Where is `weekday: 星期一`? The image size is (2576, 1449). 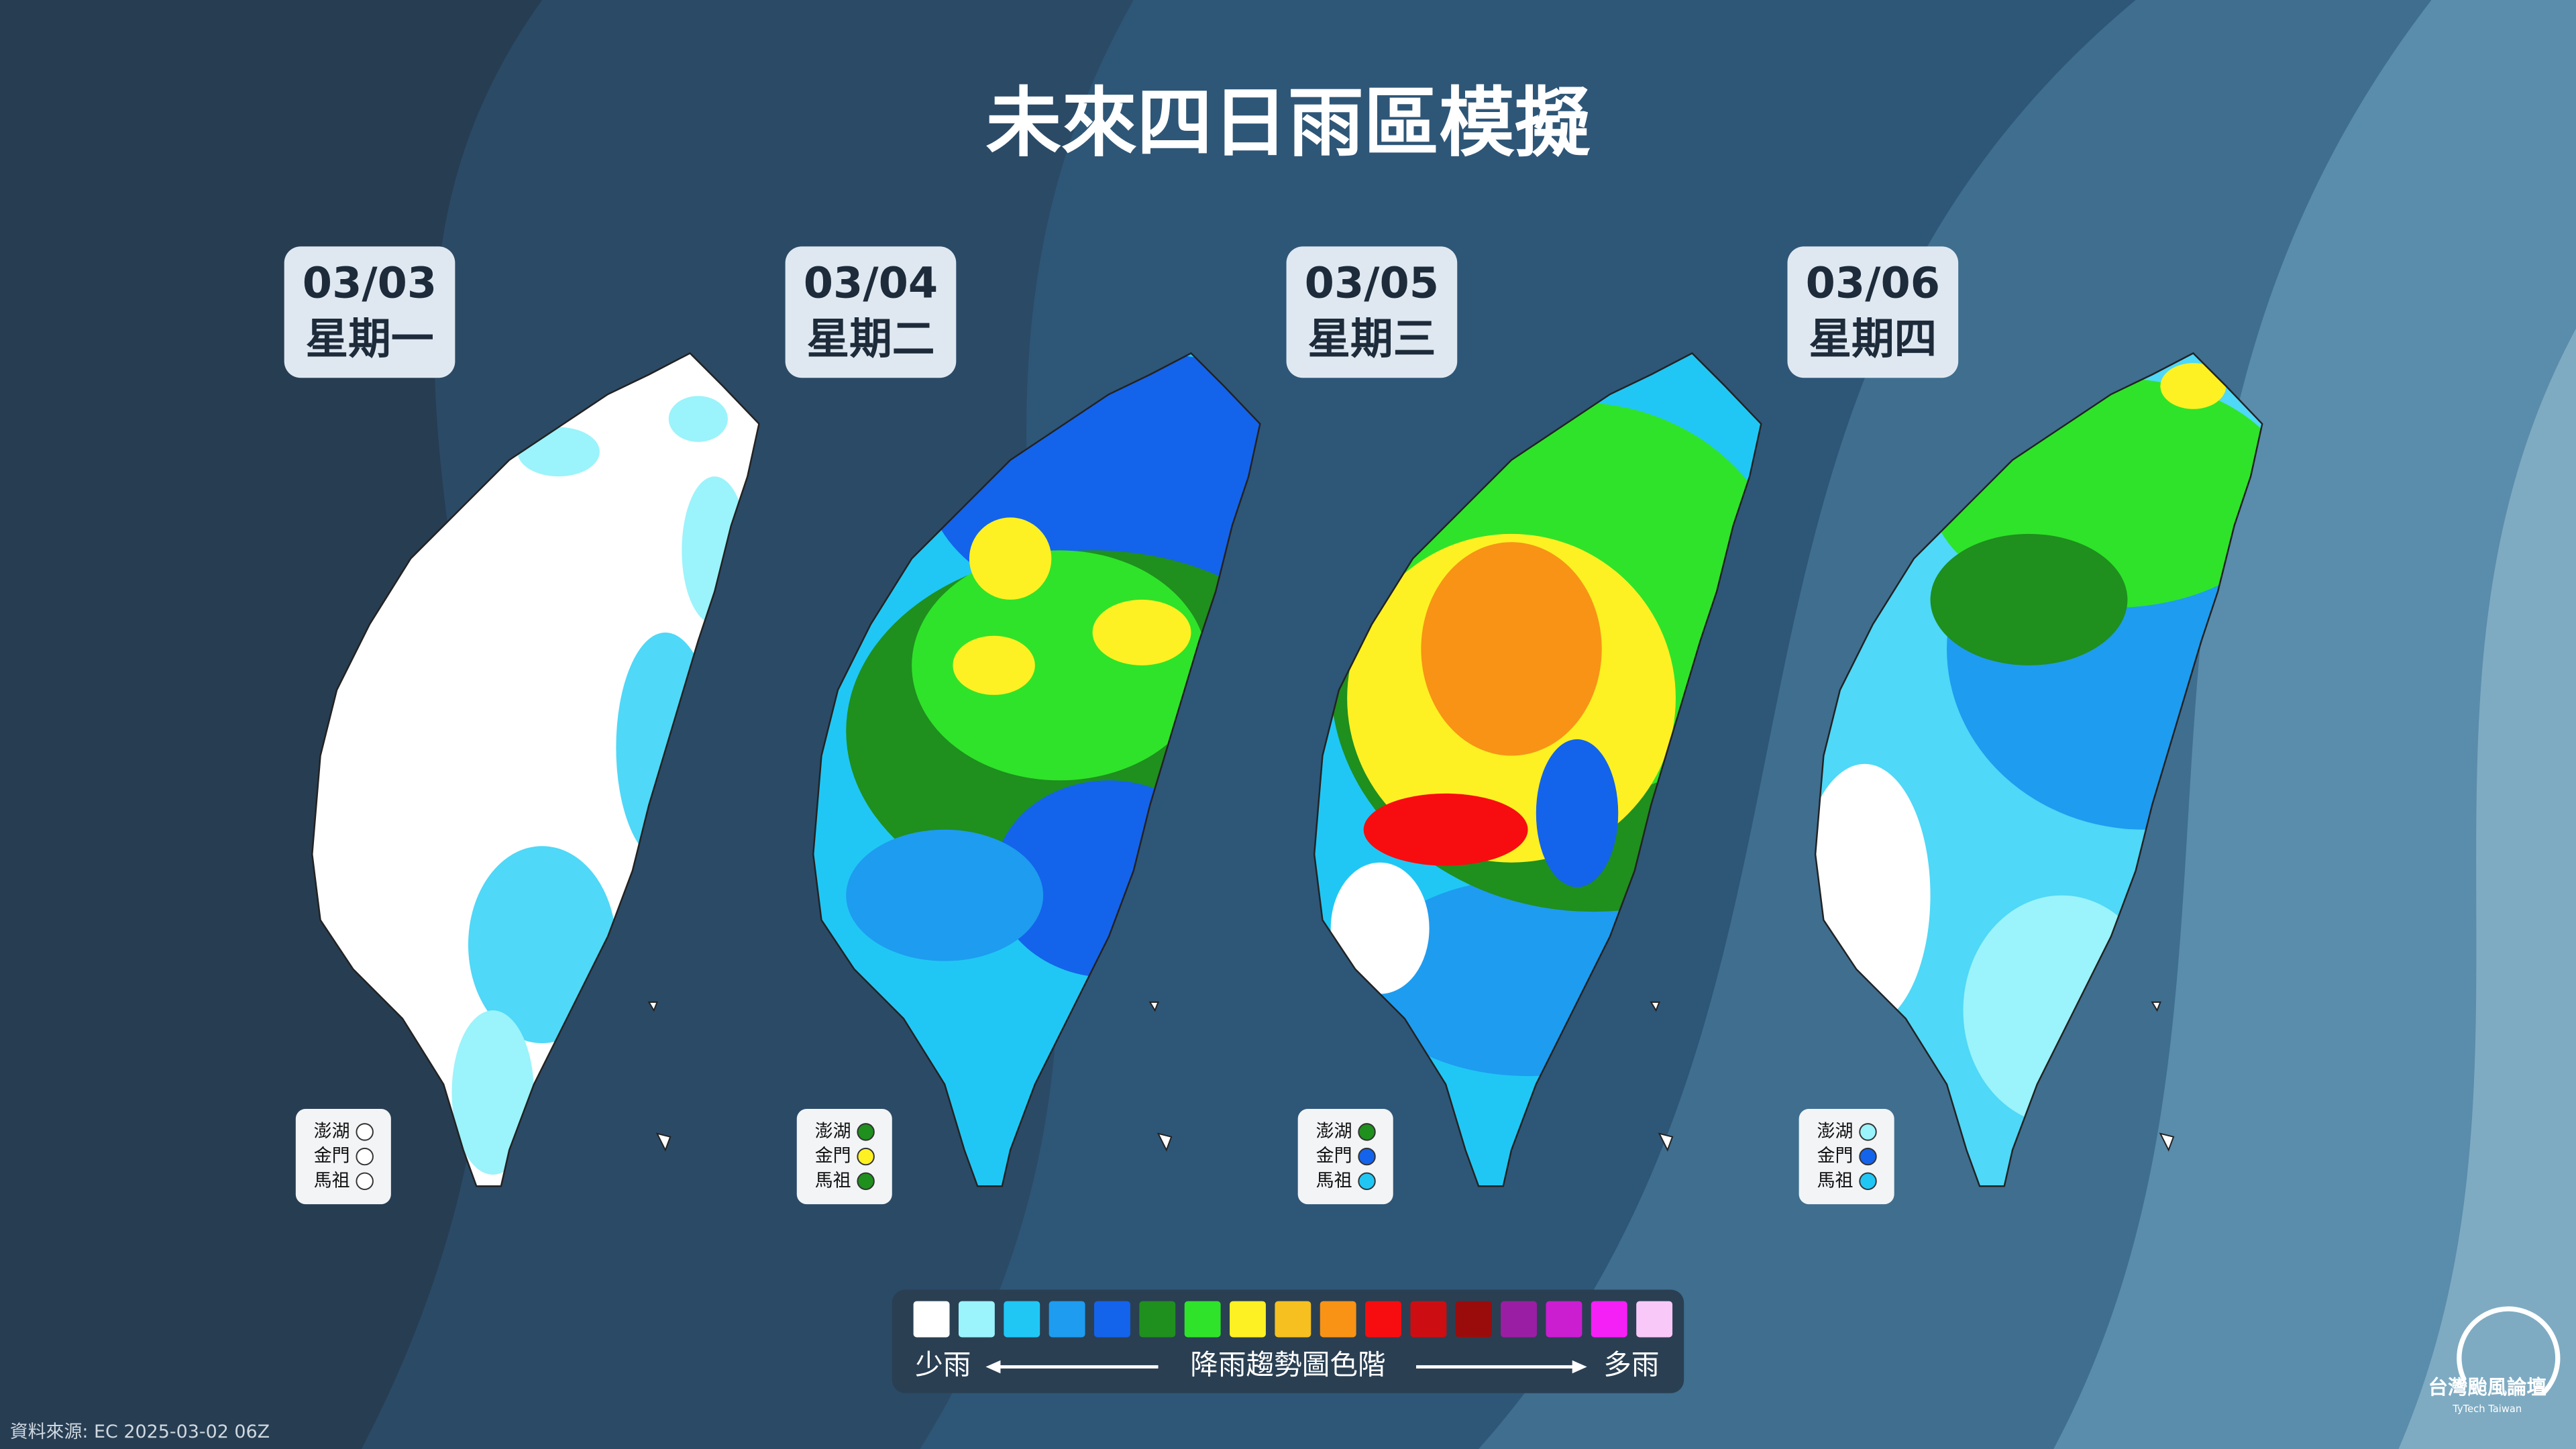
weekday: 星期一 is located at coordinates (370, 339).